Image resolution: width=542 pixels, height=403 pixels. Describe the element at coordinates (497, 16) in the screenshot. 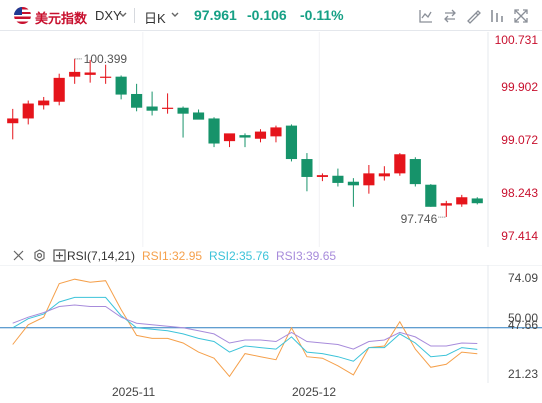

I see `indicator-icon` at that location.